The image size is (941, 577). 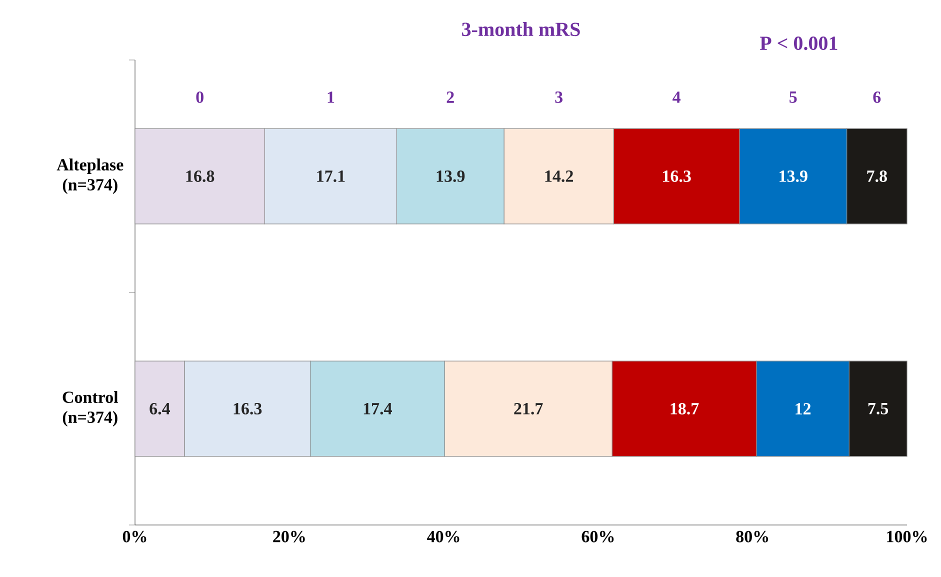 I want to click on data-label: 16.8, so click(x=200, y=176).